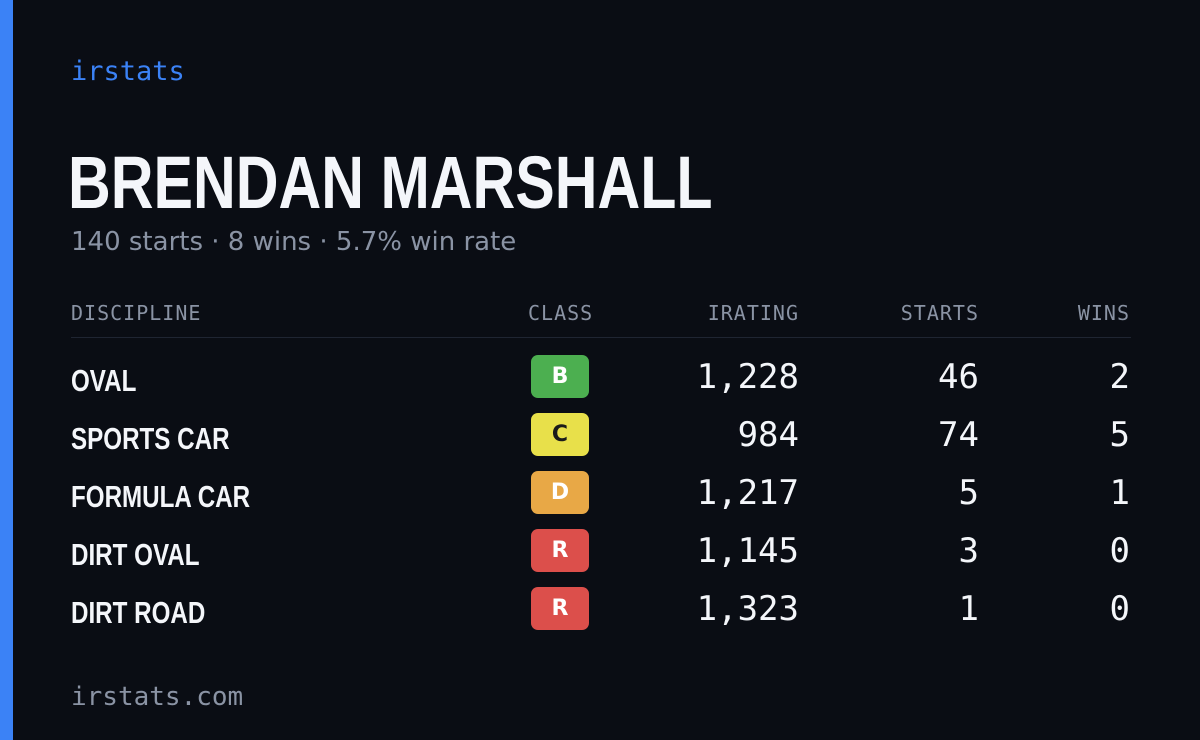 The height and width of the screenshot is (740, 1200). Describe the element at coordinates (747, 493) in the screenshot. I see `irating-value: 1,217` at that location.